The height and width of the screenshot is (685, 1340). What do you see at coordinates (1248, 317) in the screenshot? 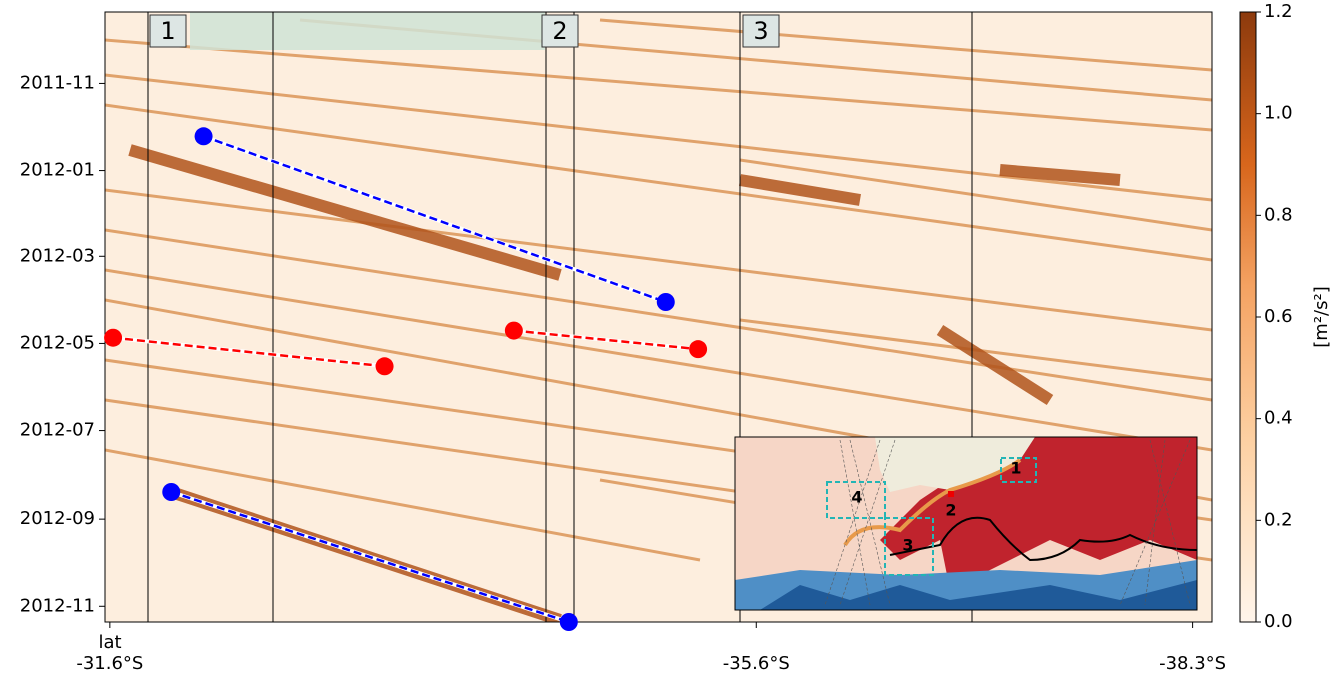
I see `colorbar` at bounding box center [1248, 317].